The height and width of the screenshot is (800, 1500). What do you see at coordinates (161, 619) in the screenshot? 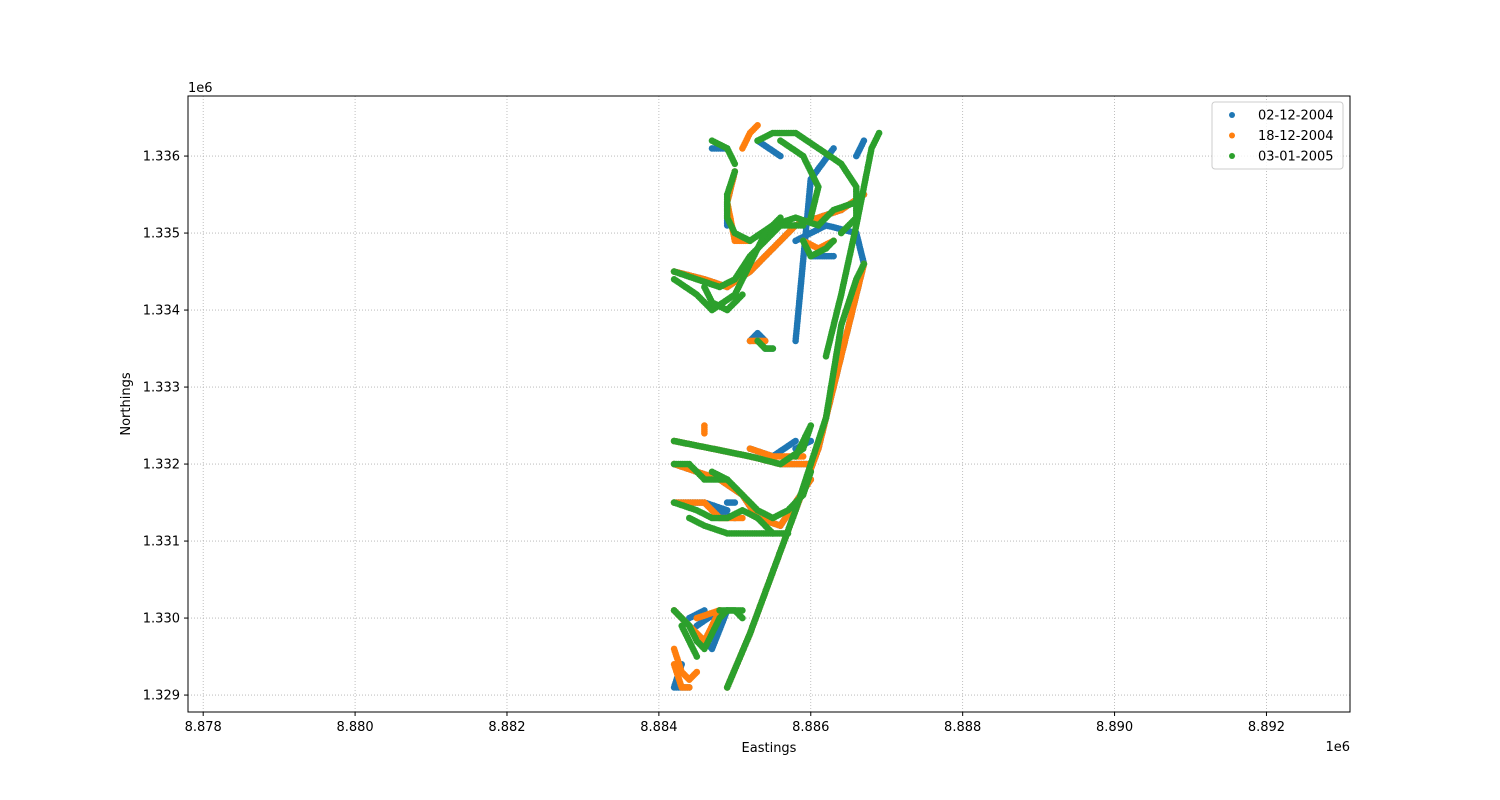
I see `y-tick-label: 1.330` at bounding box center [161, 619].